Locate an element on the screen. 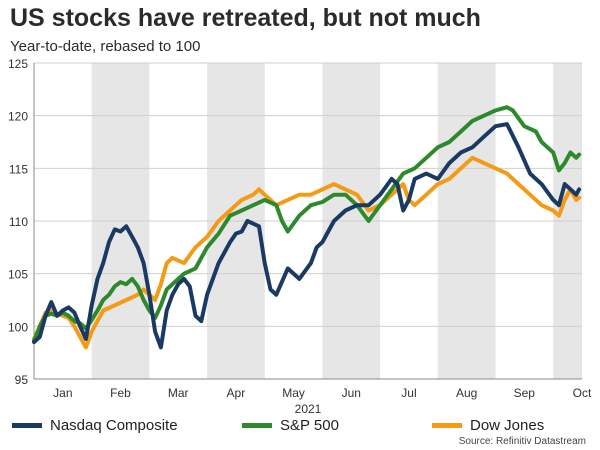  x-tick-label-jan: Jan is located at coordinates (62, 393).